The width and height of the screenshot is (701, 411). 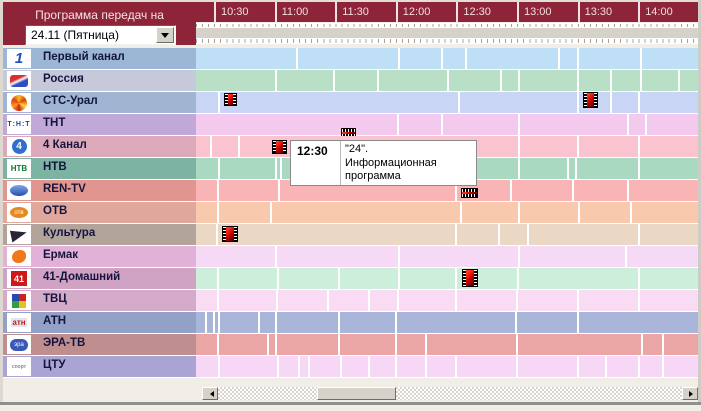 What do you see at coordinates (235, 12) in the screenshot?
I see `time-label: 10:30` at bounding box center [235, 12].